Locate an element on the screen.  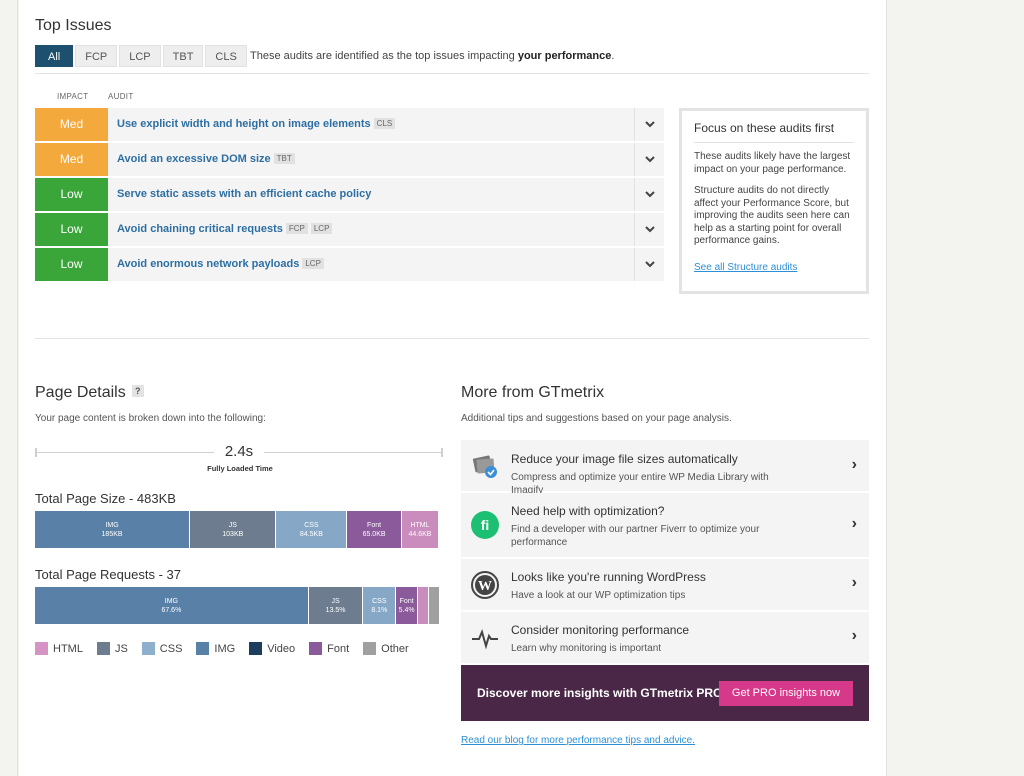
total-page-size-title: Total Page Size - 483KB is located at coordinates (105, 498).